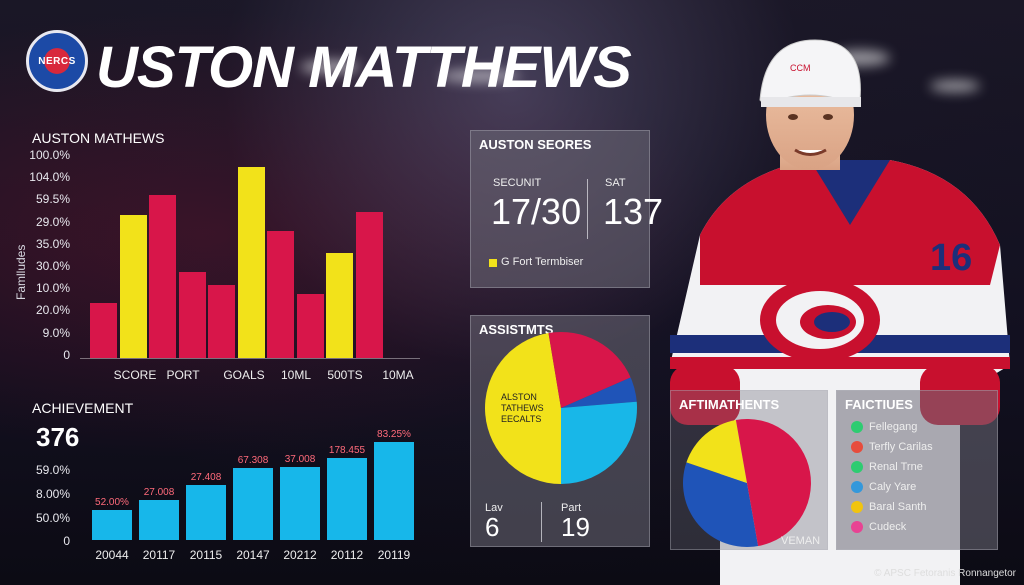  I want to click on chart2-ytick: 8.00%, so click(52, 494).